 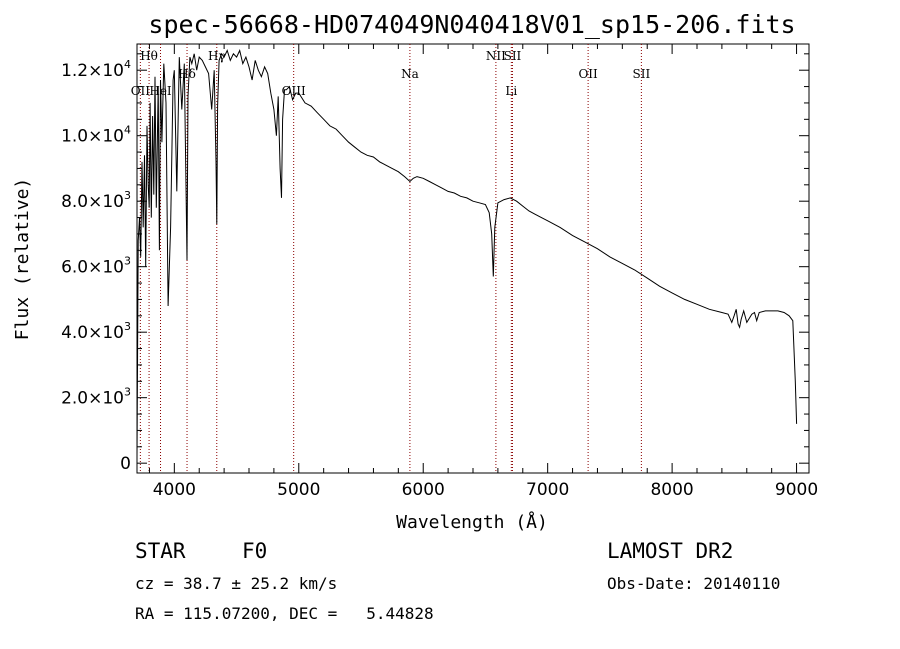 I want to click on x-tick-label: 6000, so click(x=423, y=490).